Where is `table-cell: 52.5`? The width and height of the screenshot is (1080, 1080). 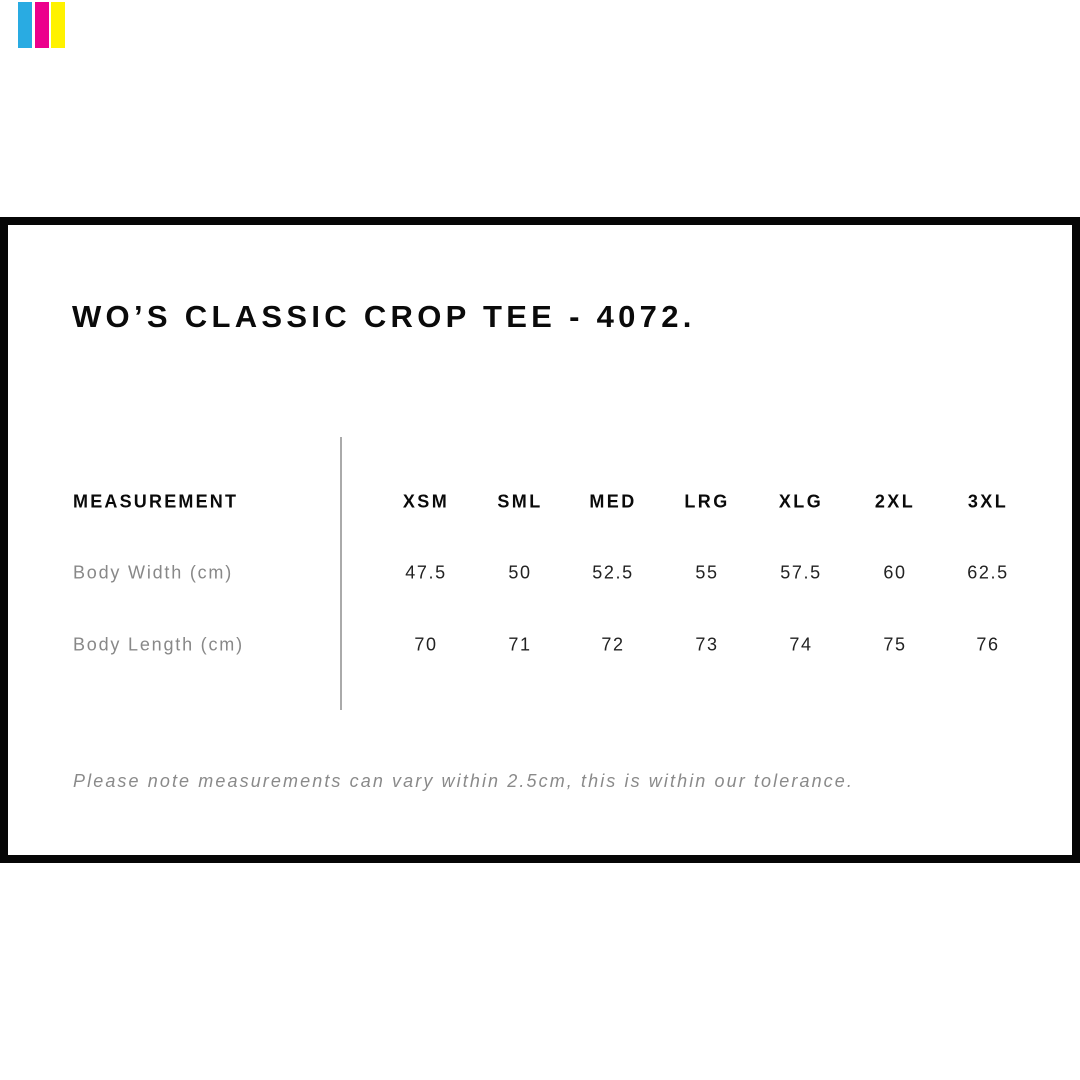
table-cell: 52.5 is located at coordinates (613, 572).